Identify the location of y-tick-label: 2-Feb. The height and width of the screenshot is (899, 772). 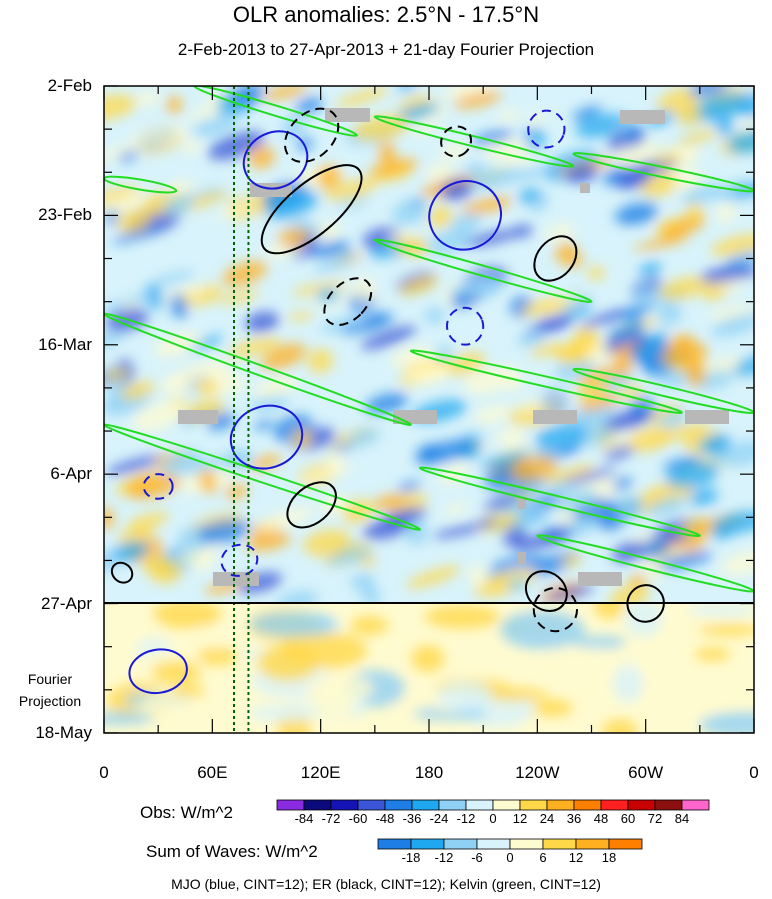
(69, 85).